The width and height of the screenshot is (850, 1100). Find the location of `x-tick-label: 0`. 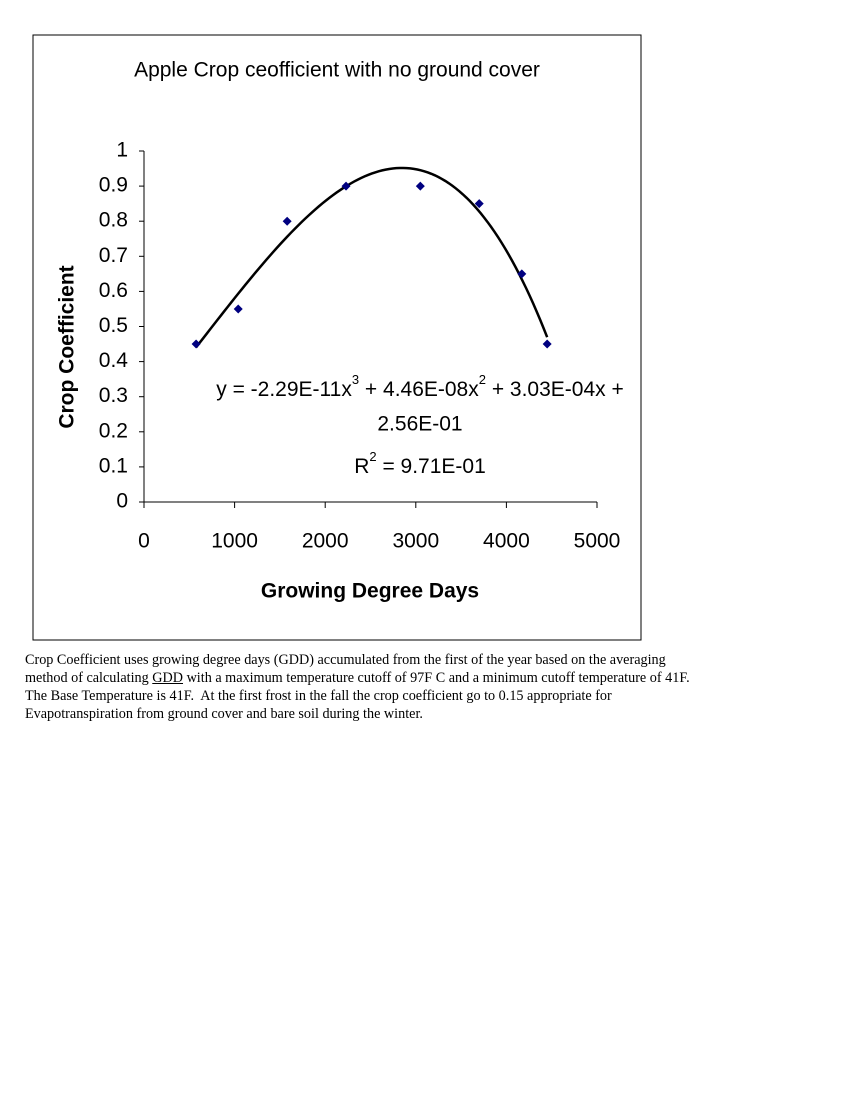

x-tick-label: 0 is located at coordinates (144, 541).